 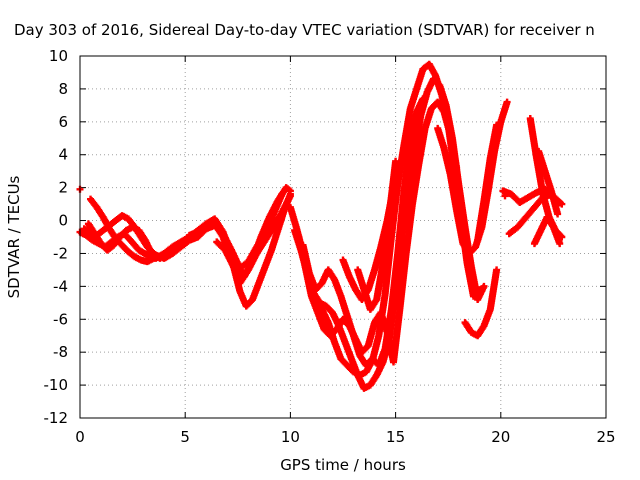 I want to click on y-tick-label: 10, so click(x=58, y=56).